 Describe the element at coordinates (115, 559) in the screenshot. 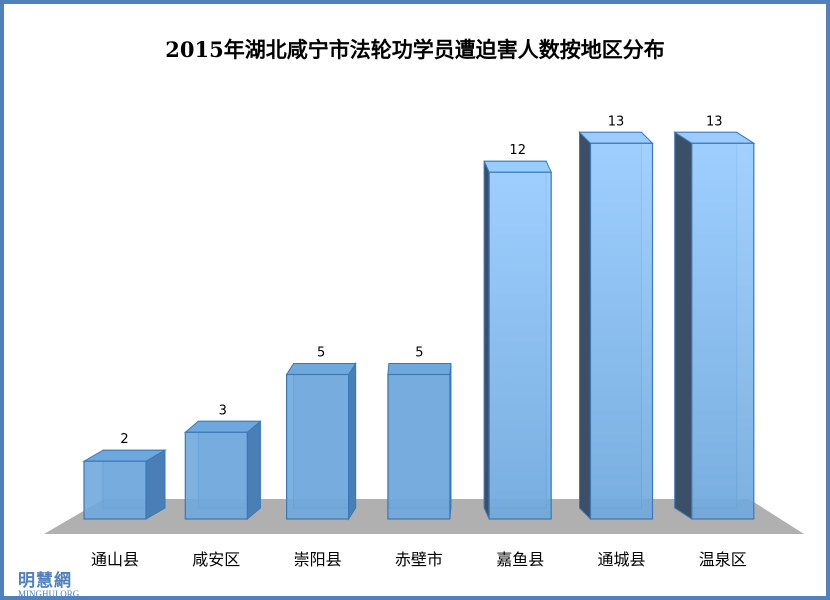

I see `category-label: 通山县` at that location.